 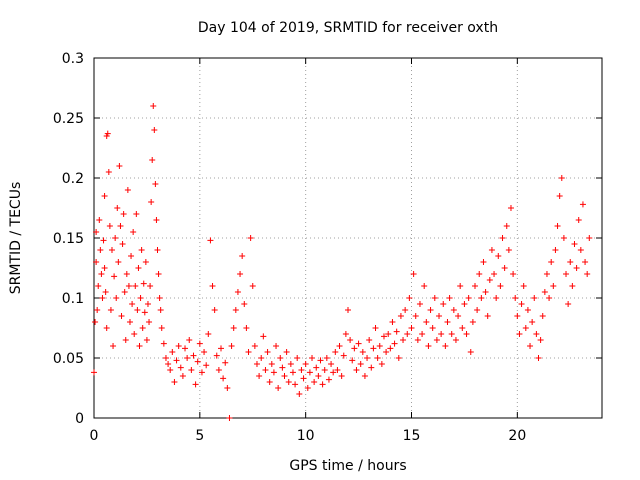 What do you see at coordinates (517, 436) in the screenshot?
I see `x-tick-label: 20` at bounding box center [517, 436].